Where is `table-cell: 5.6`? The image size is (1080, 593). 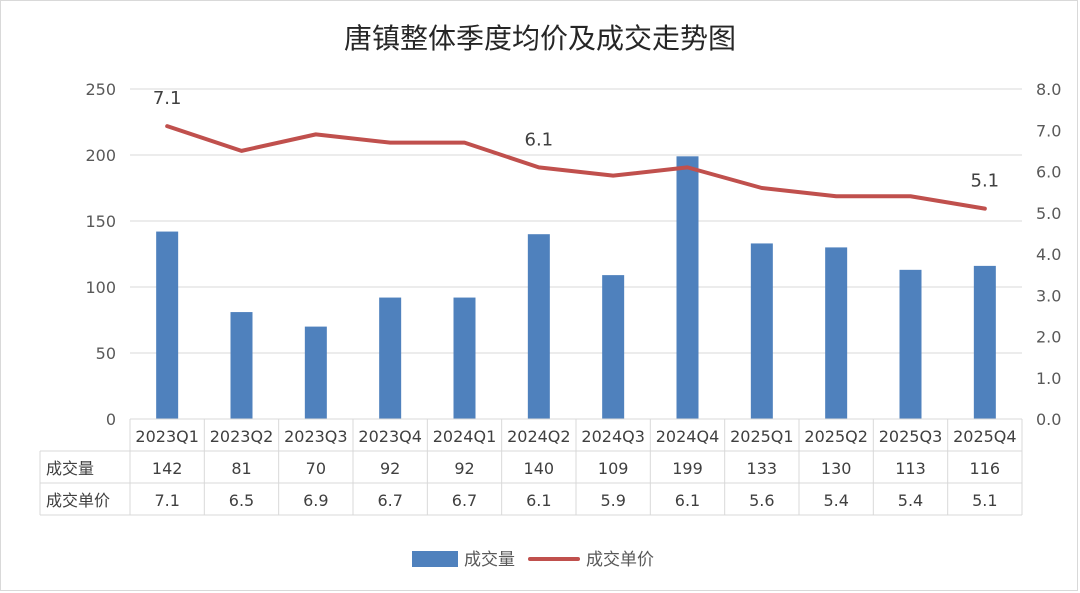
table-cell: 5.6 is located at coordinates (761, 500).